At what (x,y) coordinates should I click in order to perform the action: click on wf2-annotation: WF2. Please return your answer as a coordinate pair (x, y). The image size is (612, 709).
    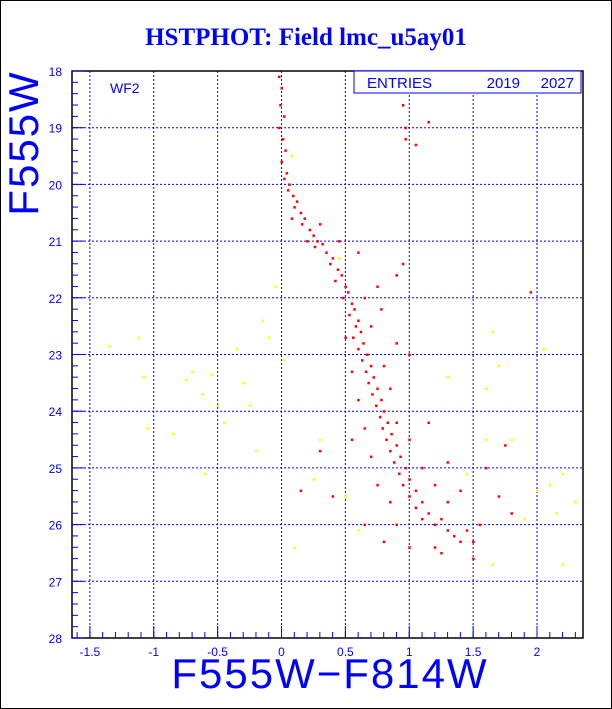
    Looking at the image, I should click on (125, 88).